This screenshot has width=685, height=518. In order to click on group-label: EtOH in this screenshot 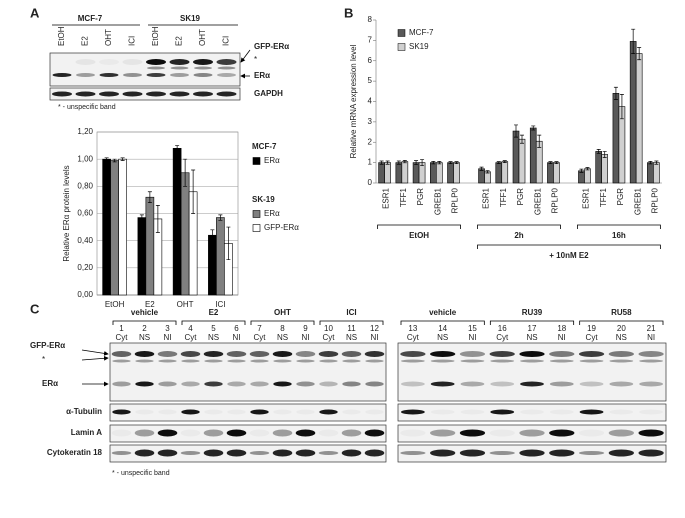, I will do `click(419, 235)`.